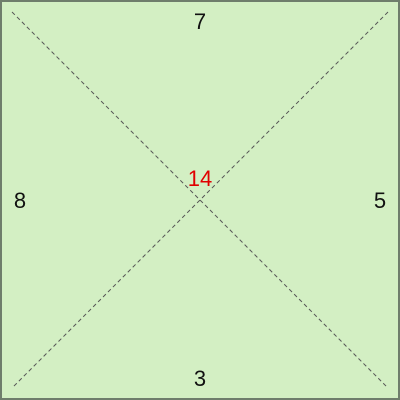  I want to click on top-number: 7, so click(200, 21).